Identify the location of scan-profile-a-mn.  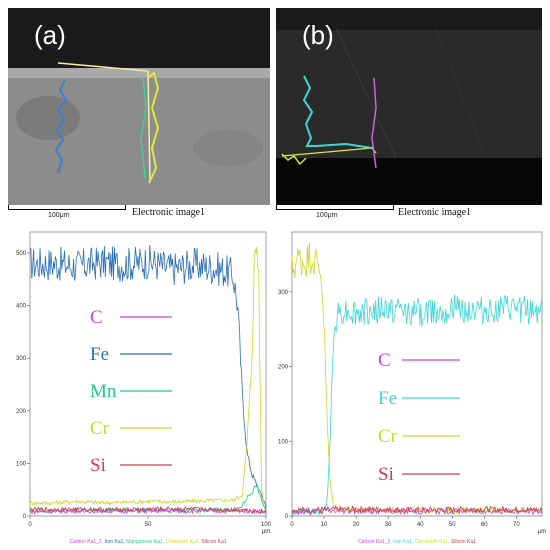
(143, 128).